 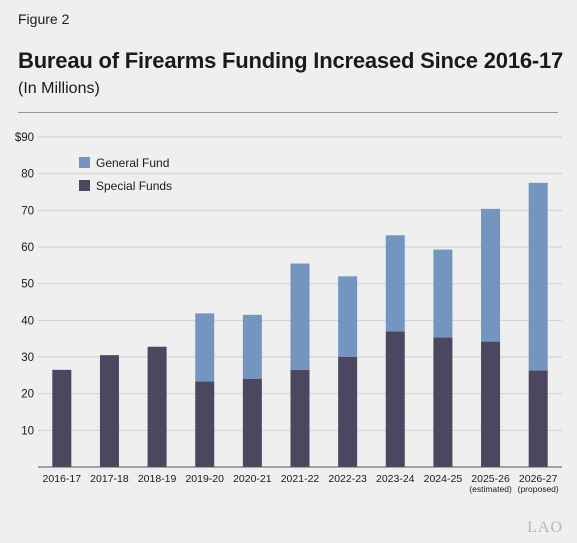 What do you see at coordinates (59, 88) in the screenshot?
I see `chart-subtitle: (In Millions)` at bounding box center [59, 88].